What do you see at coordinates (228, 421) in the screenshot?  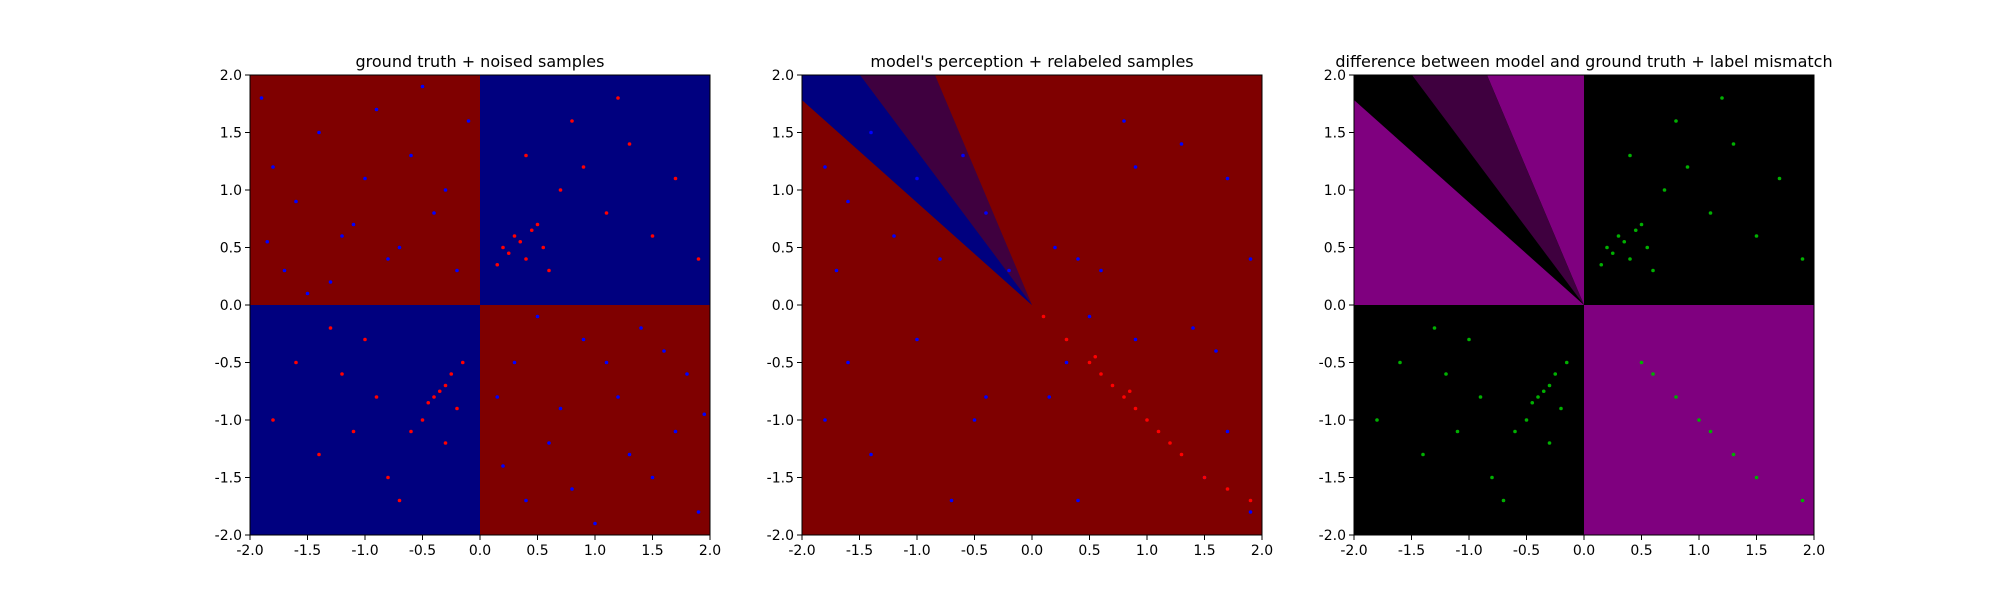 I see `y-tick-label: -1.0` at bounding box center [228, 421].